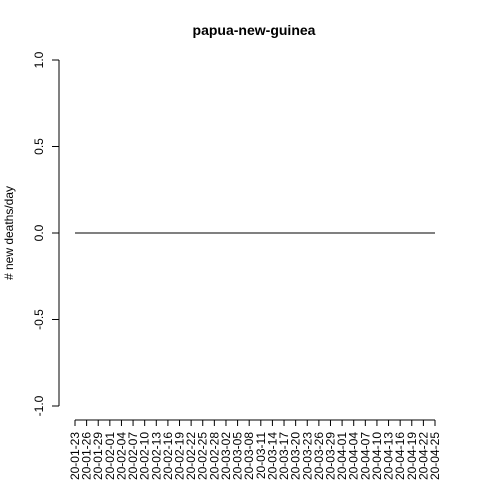 This screenshot has width=480, height=480. I want to click on x-tick-label: 20-04-01, so click(342, 456).